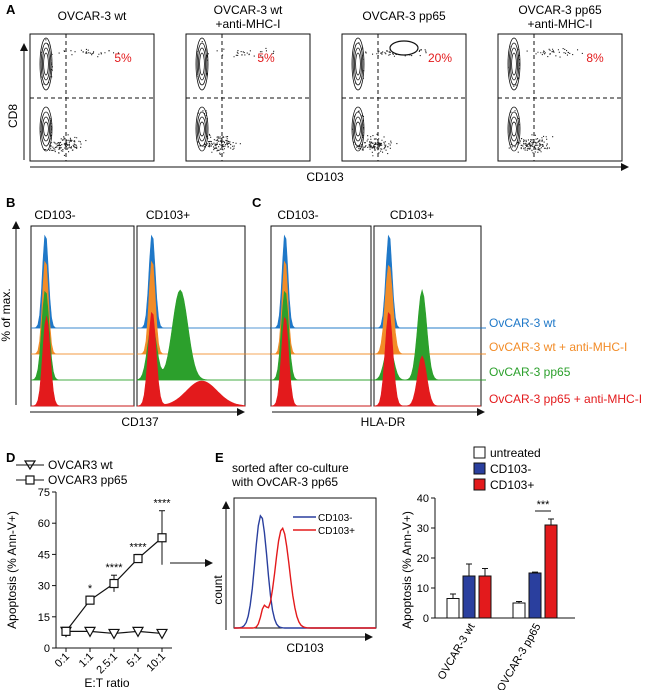 The image size is (650, 690). What do you see at coordinates (512, 485) in the screenshot?
I see `bar-legend-cd103pos: CD103+` at bounding box center [512, 485].